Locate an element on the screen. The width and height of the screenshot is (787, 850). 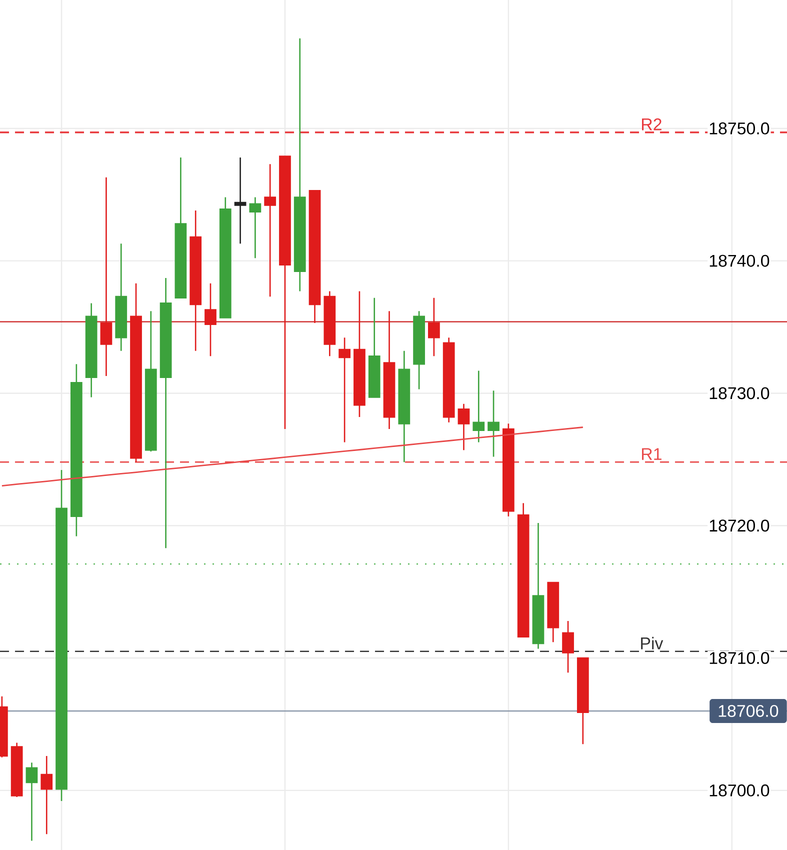
ref-line-label: 18706.0 is located at coordinates (748, 710).